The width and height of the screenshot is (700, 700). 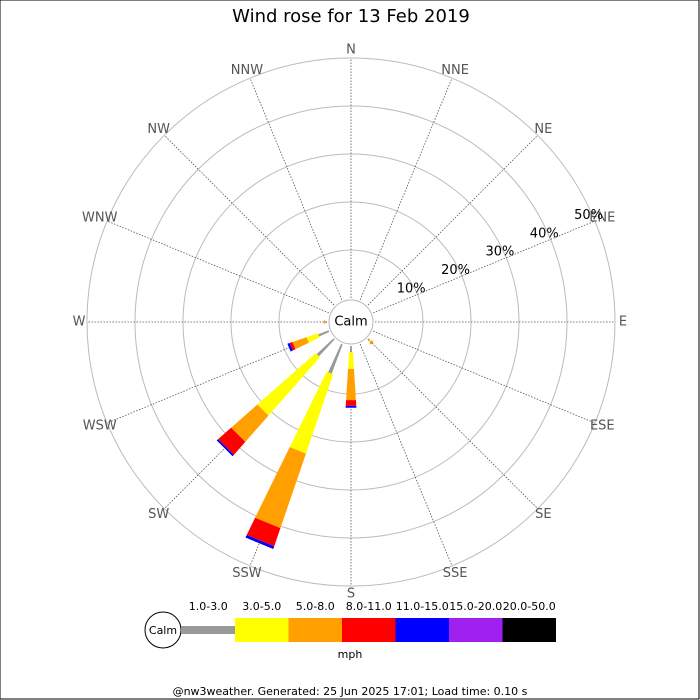 I want to click on r-tick-label: 40%, so click(x=544, y=233).